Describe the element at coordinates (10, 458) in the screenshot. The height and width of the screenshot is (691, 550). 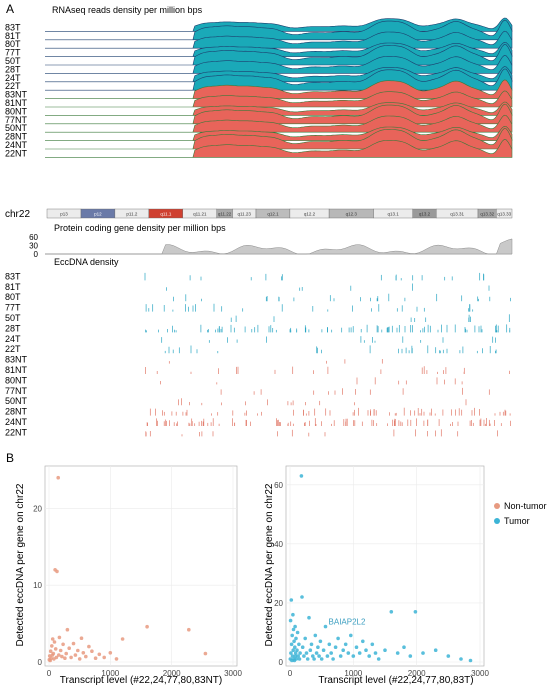
I see `panel-b-label: B` at that location.